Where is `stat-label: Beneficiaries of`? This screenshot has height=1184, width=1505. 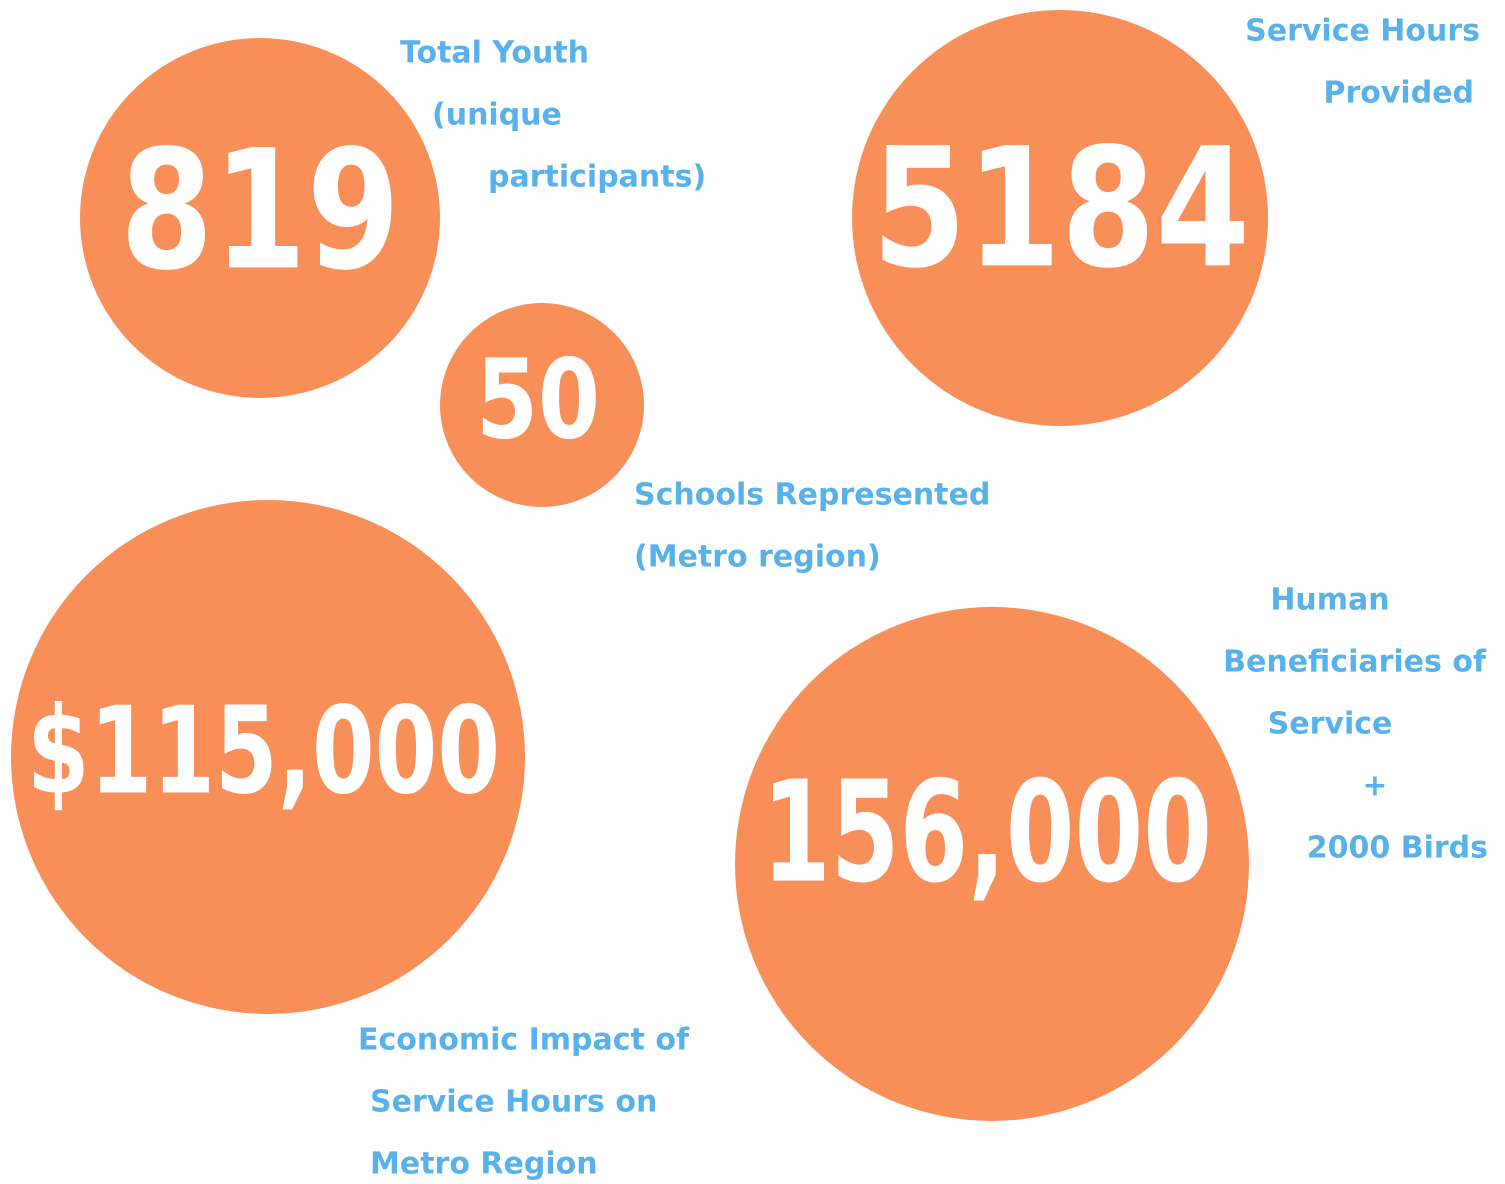 stat-label: Beneficiaries of is located at coordinates (1355, 662).